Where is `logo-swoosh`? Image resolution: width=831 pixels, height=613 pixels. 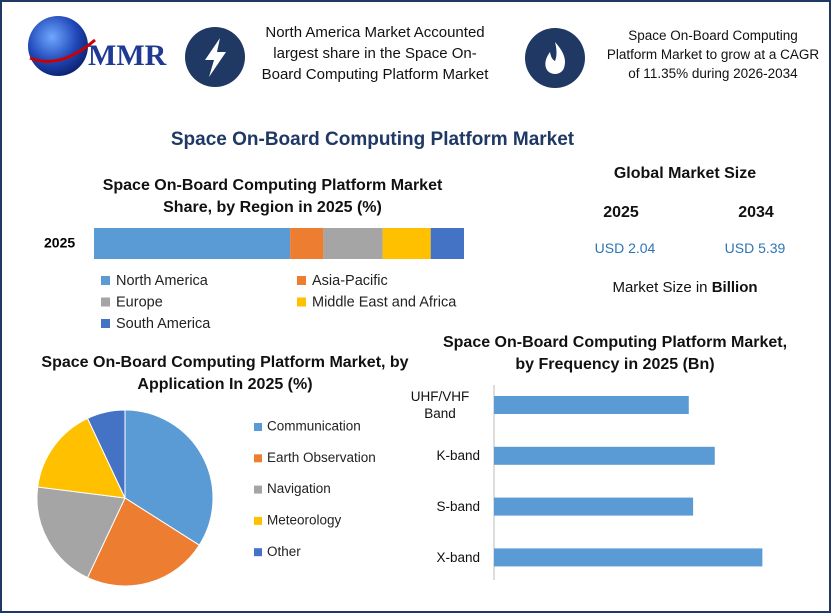 logo-swoosh is located at coordinates (62, 50).